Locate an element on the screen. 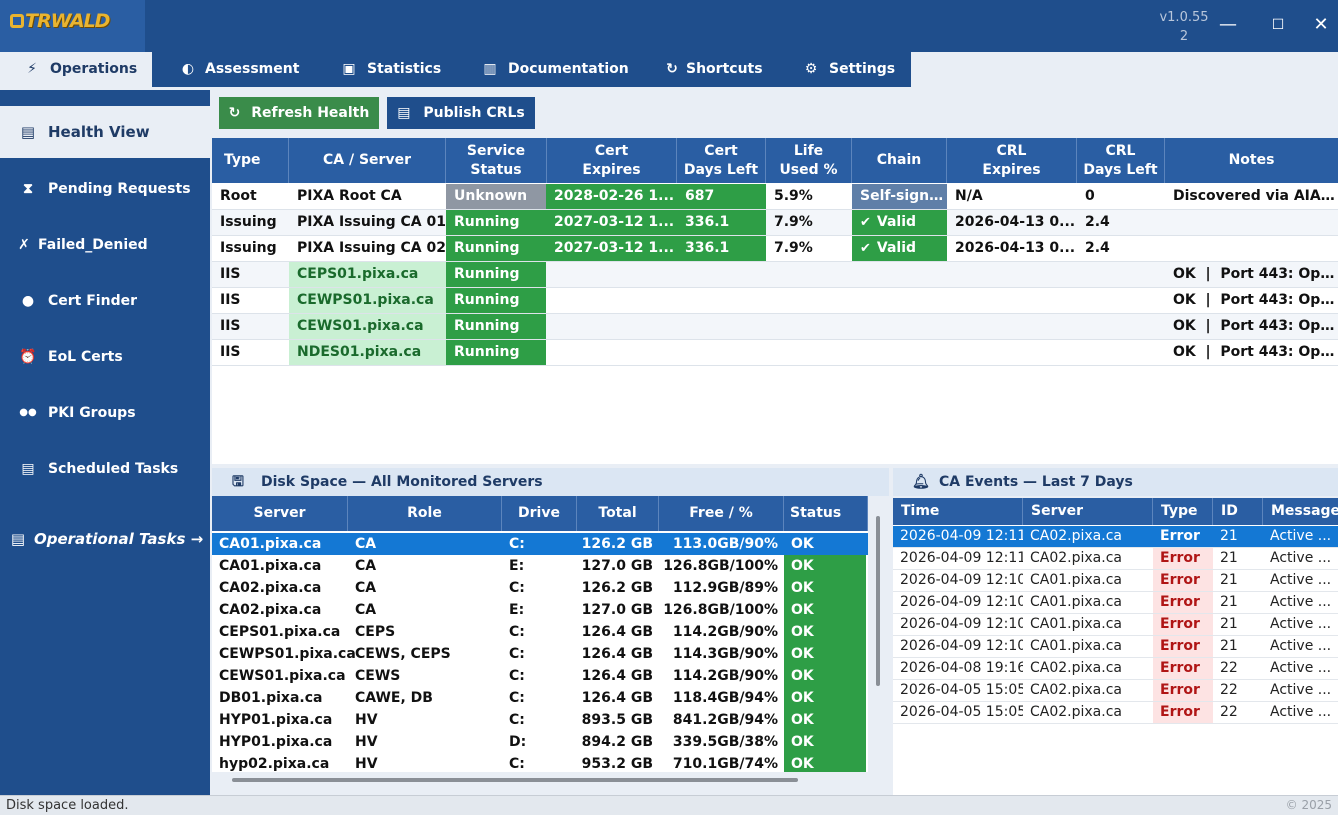 This screenshot has height=815, width=1338. publish-crls-button: ▤ Publish CRLs is located at coordinates (461, 113).